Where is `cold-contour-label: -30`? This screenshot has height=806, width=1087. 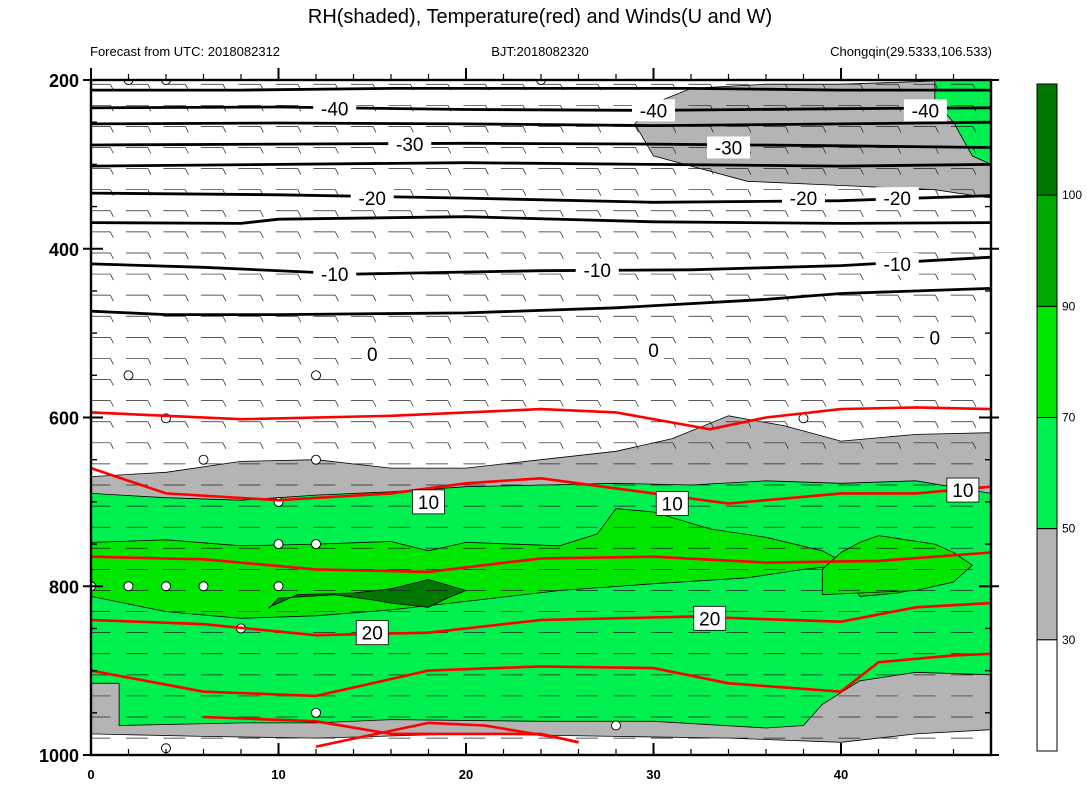
cold-contour-label: -30 is located at coordinates (728, 149).